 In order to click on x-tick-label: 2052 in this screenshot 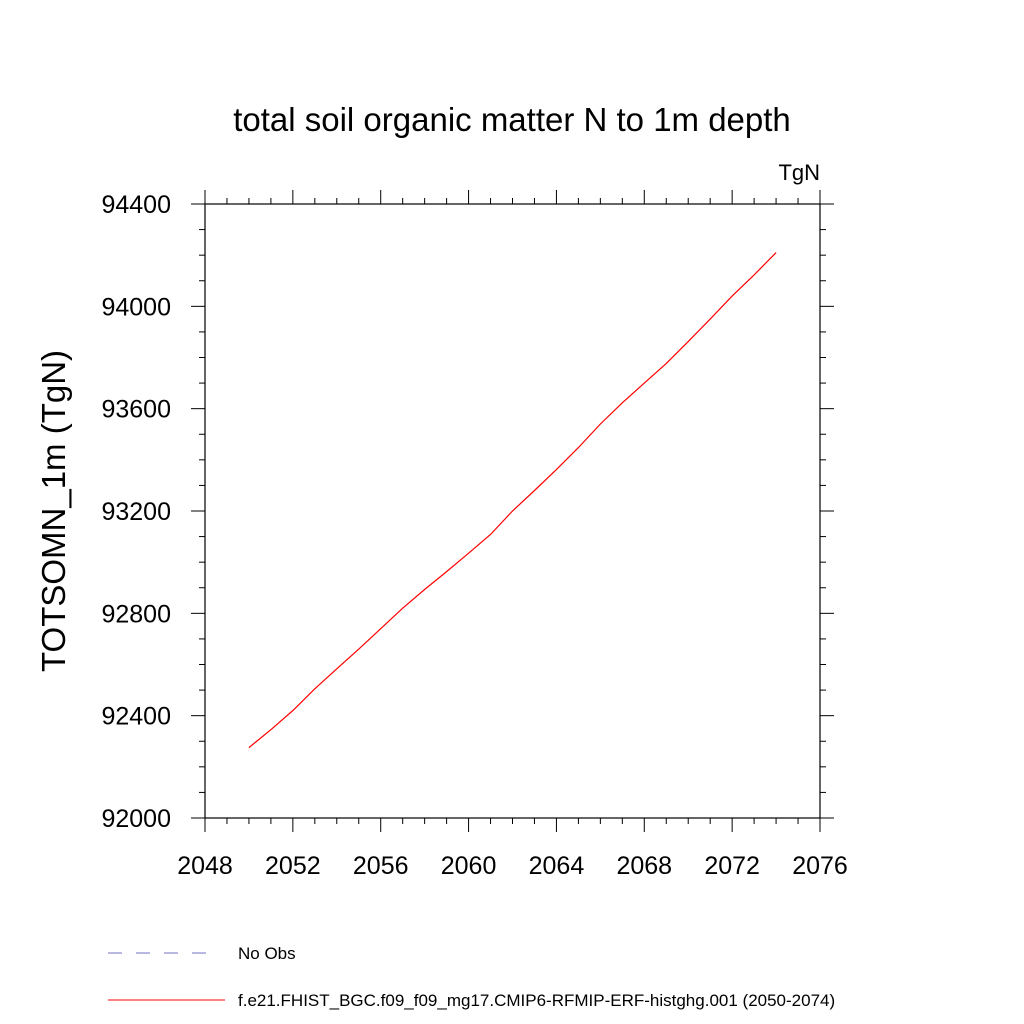, I will do `click(293, 866)`.